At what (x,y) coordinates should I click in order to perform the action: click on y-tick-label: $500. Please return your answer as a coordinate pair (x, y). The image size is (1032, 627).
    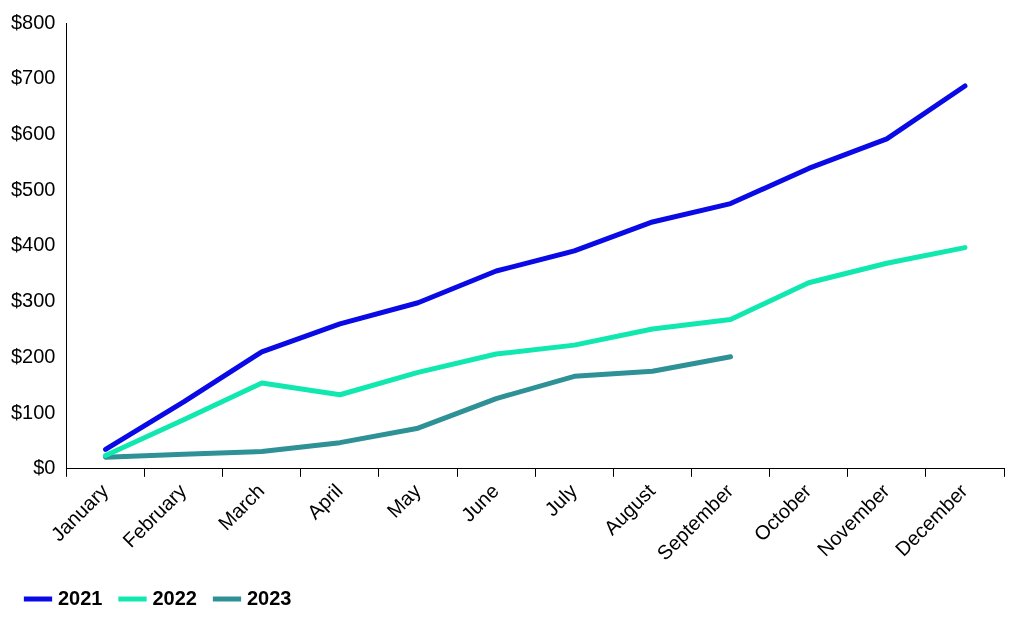
    Looking at the image, I should click on (33, 188).